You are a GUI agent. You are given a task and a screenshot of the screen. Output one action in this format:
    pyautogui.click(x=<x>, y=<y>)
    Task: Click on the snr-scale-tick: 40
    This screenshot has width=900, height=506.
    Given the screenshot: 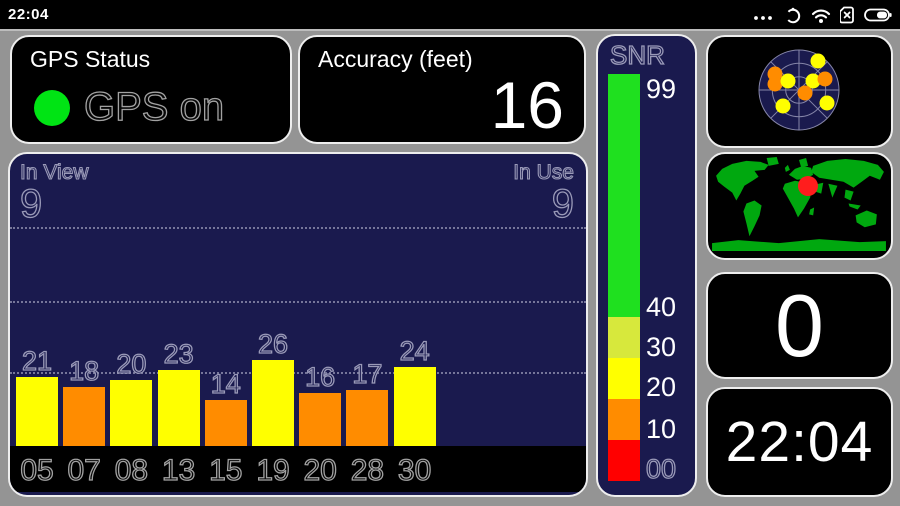 What is the action you would take?
    pyautogui.click(x=661, y=307)
    